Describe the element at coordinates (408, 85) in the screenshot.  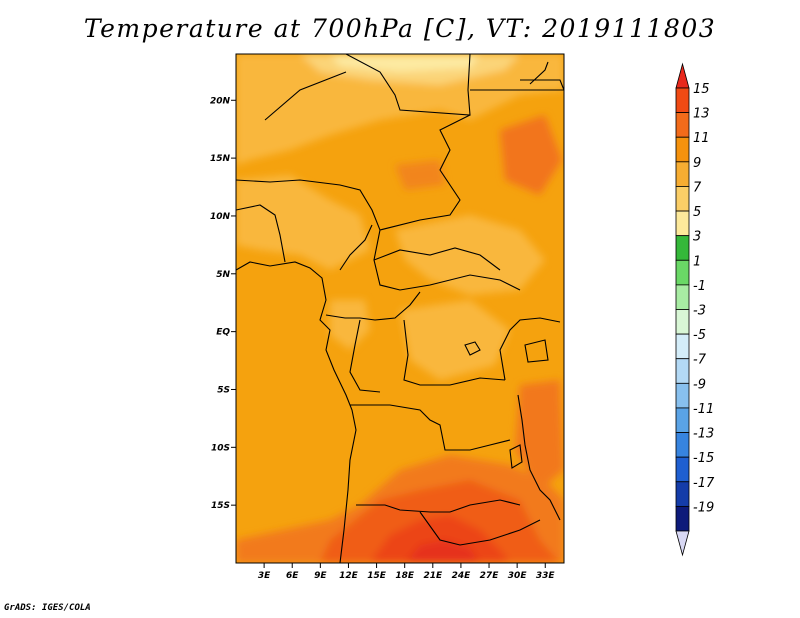
I see `libya-border` at that location.